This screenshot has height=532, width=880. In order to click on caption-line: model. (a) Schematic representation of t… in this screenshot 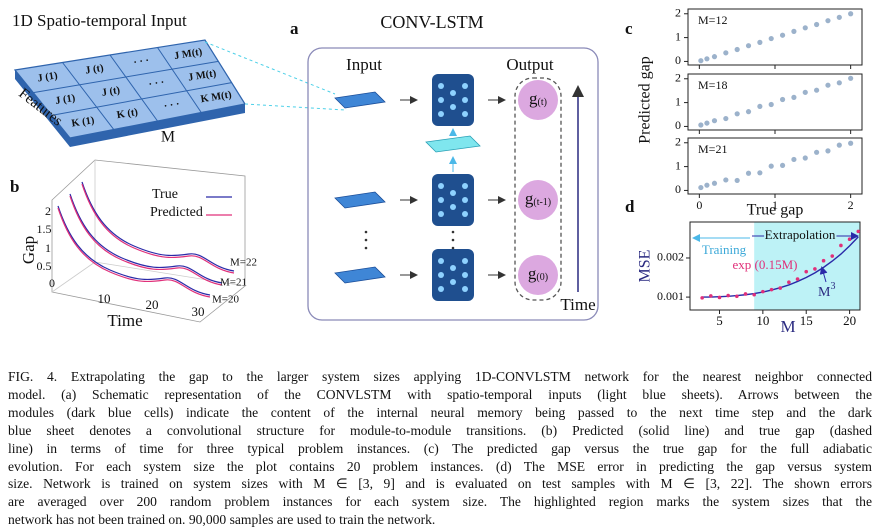, I will do `click(440, 394)`.